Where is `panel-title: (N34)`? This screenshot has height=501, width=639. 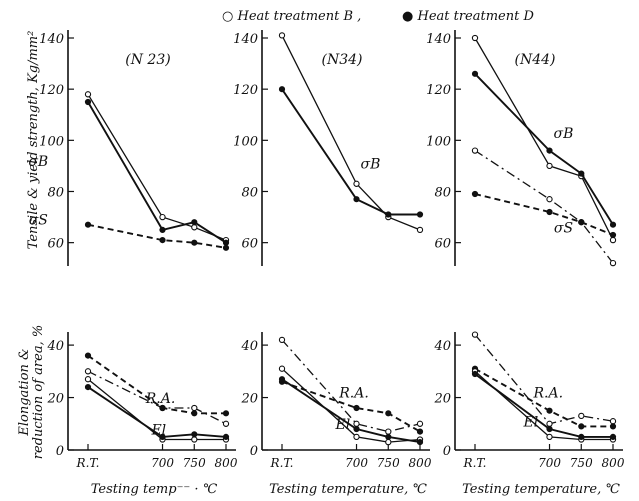 panel-title: (N34) is located at coordinates (342, 60).